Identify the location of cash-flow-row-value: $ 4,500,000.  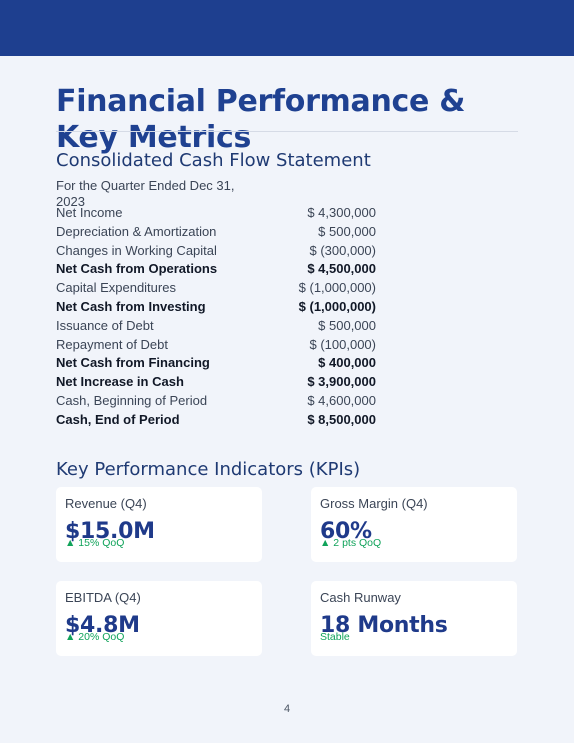
(341, 269).